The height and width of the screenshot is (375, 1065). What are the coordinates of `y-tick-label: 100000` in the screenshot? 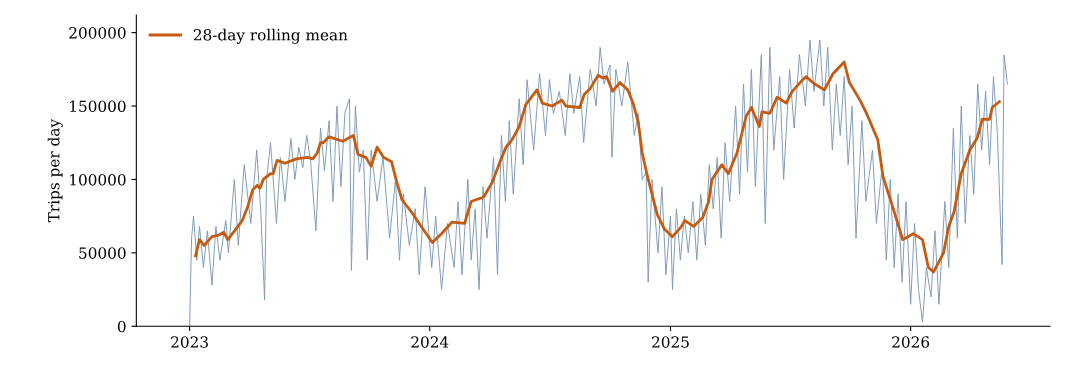 It's located at (98, 179).